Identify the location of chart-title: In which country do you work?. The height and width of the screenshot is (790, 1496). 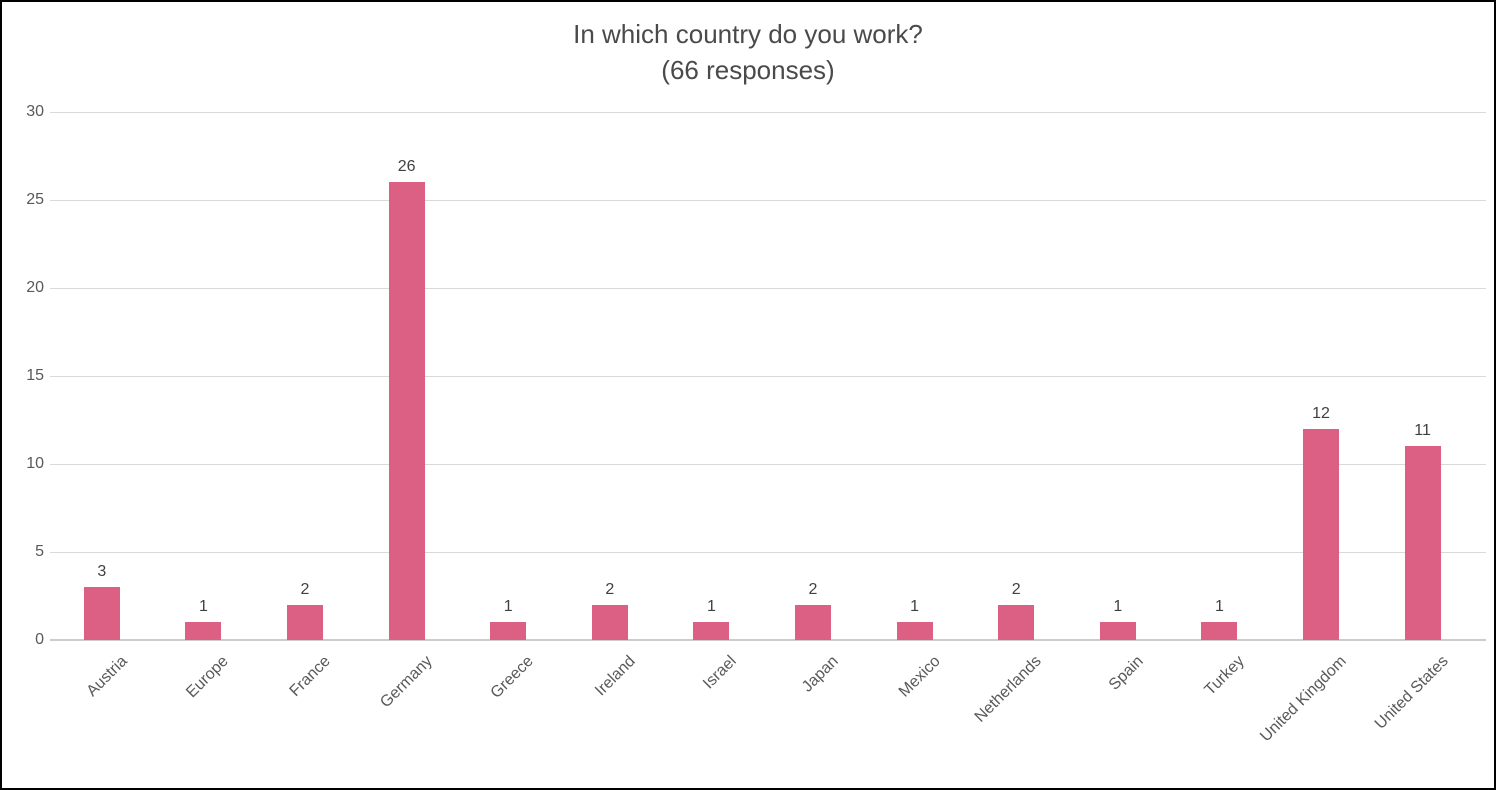
(748, 34).